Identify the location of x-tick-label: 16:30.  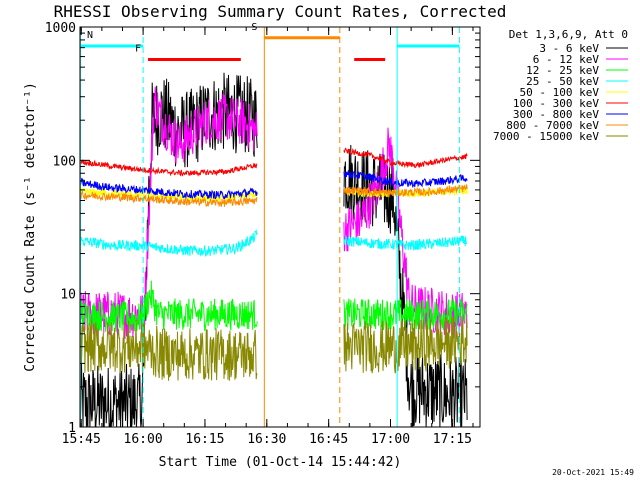
(266, 439).